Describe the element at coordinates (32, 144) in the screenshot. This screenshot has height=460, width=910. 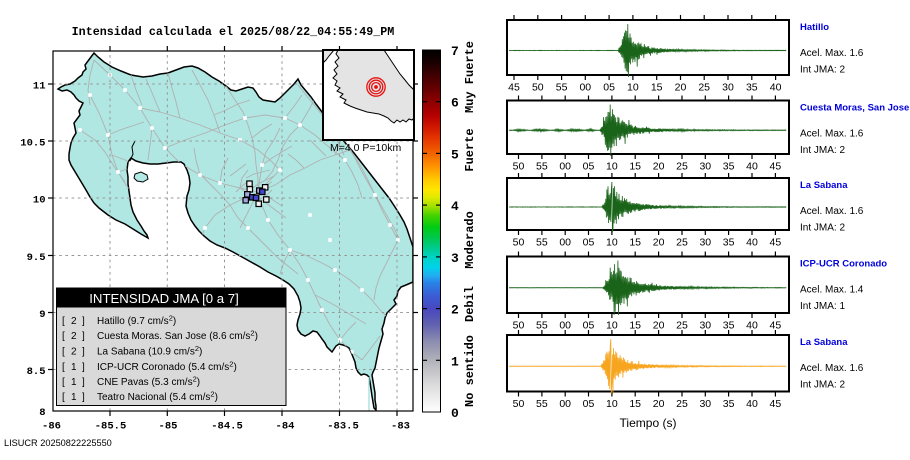
I see `svg-text: 10.5` at that location.